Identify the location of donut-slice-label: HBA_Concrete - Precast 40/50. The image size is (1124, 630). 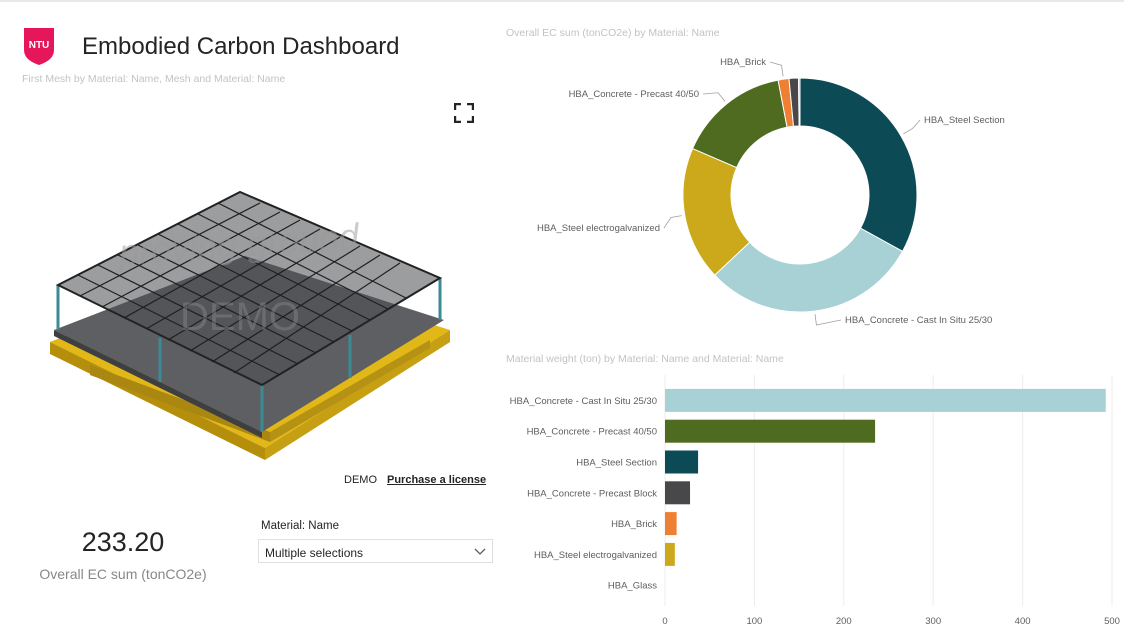
(634, 94).